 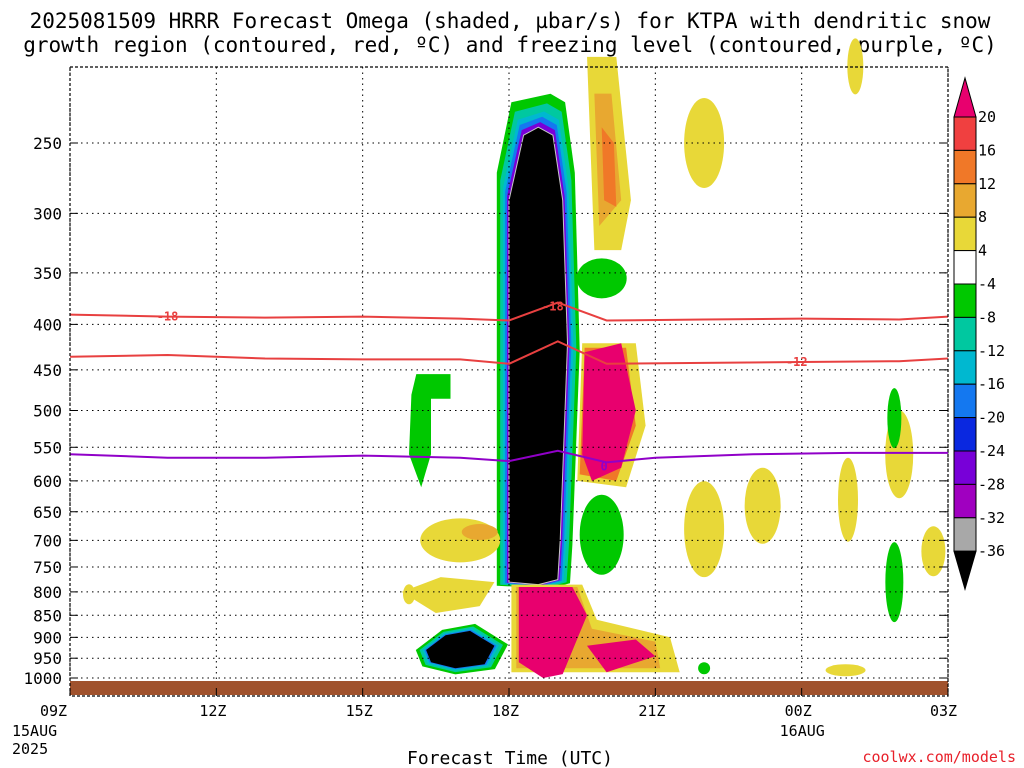 I want to click on pressure-tick-label: 700, so click(x=47, y=540).